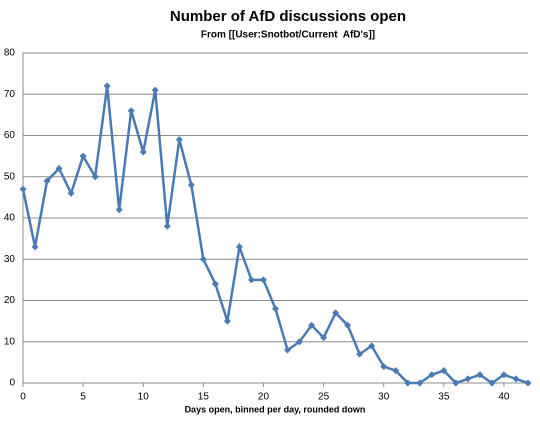 This screenshot has width=540, height=427. Describe the element at coordinates (12, 383) in the screenshot. I see `y-tick-label: 0` at that location.